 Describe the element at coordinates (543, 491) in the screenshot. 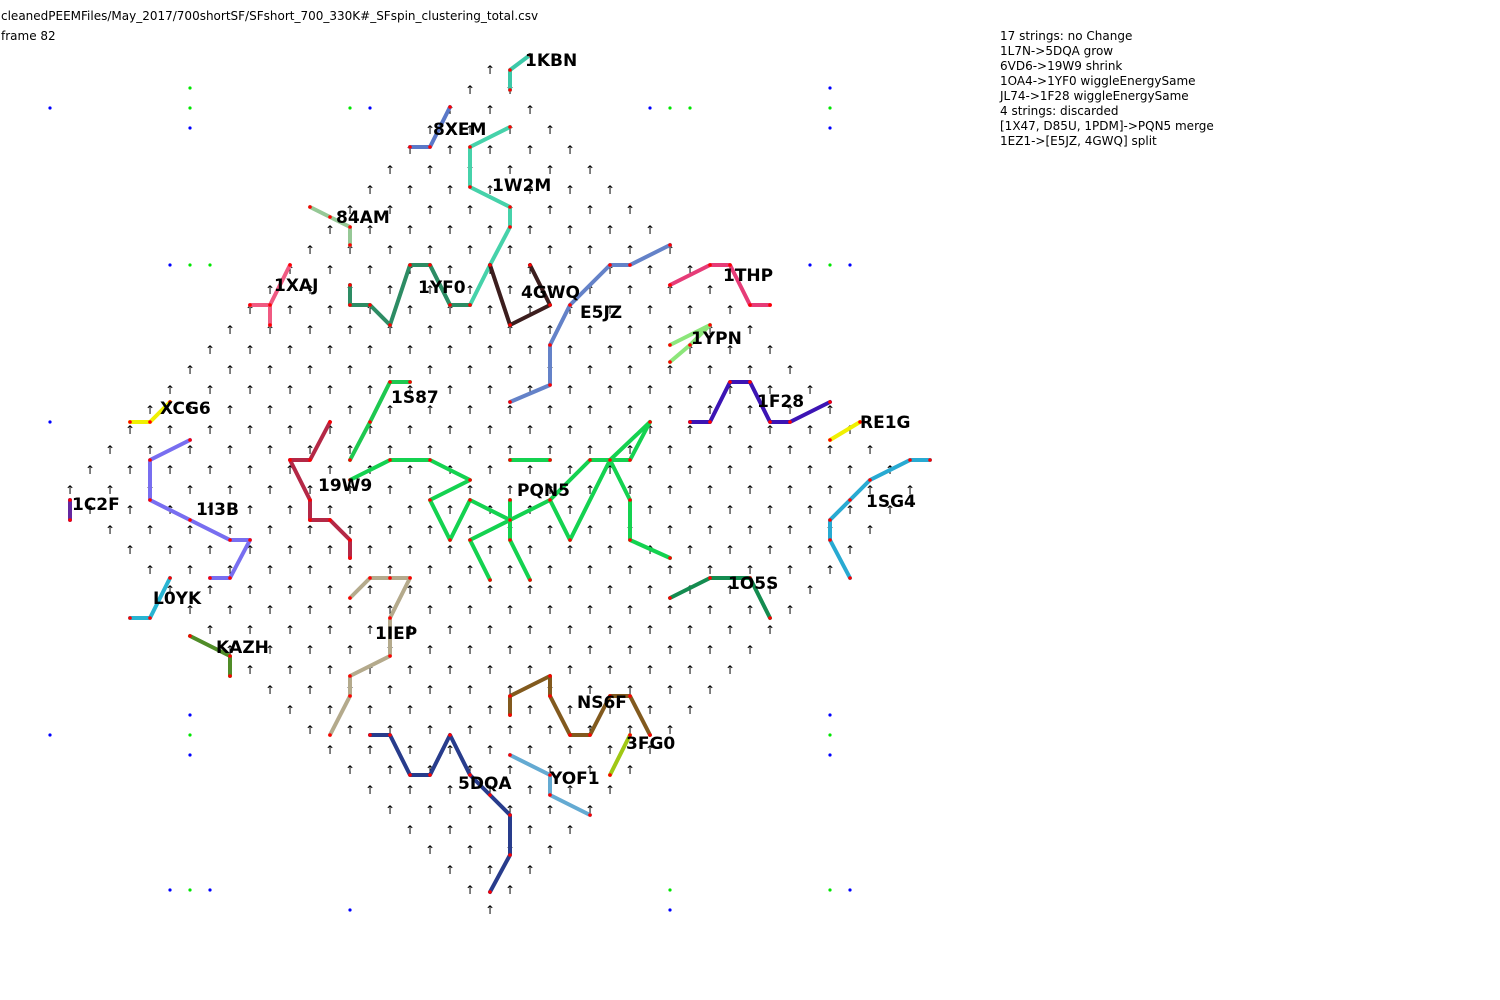

I see `string-label: PQN5` at that location.